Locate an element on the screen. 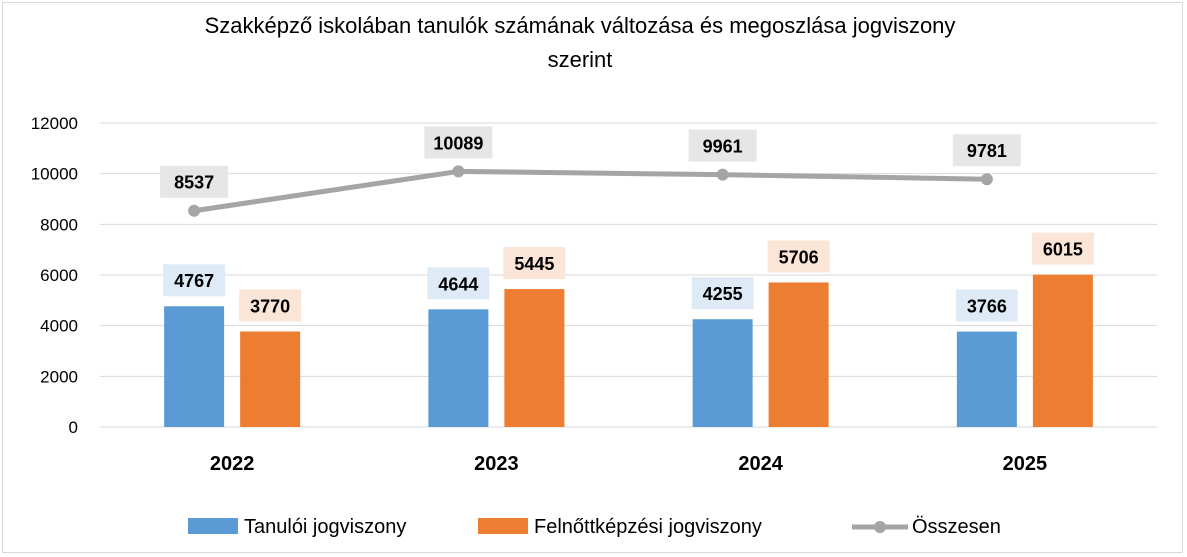  data-label: 4255 is located at coordinates (723, 294).